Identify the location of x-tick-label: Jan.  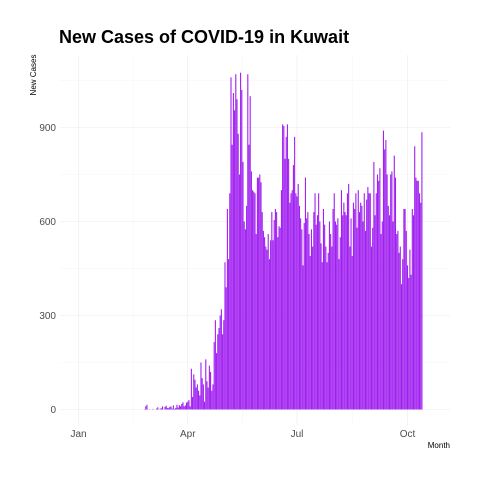
(78, 434).